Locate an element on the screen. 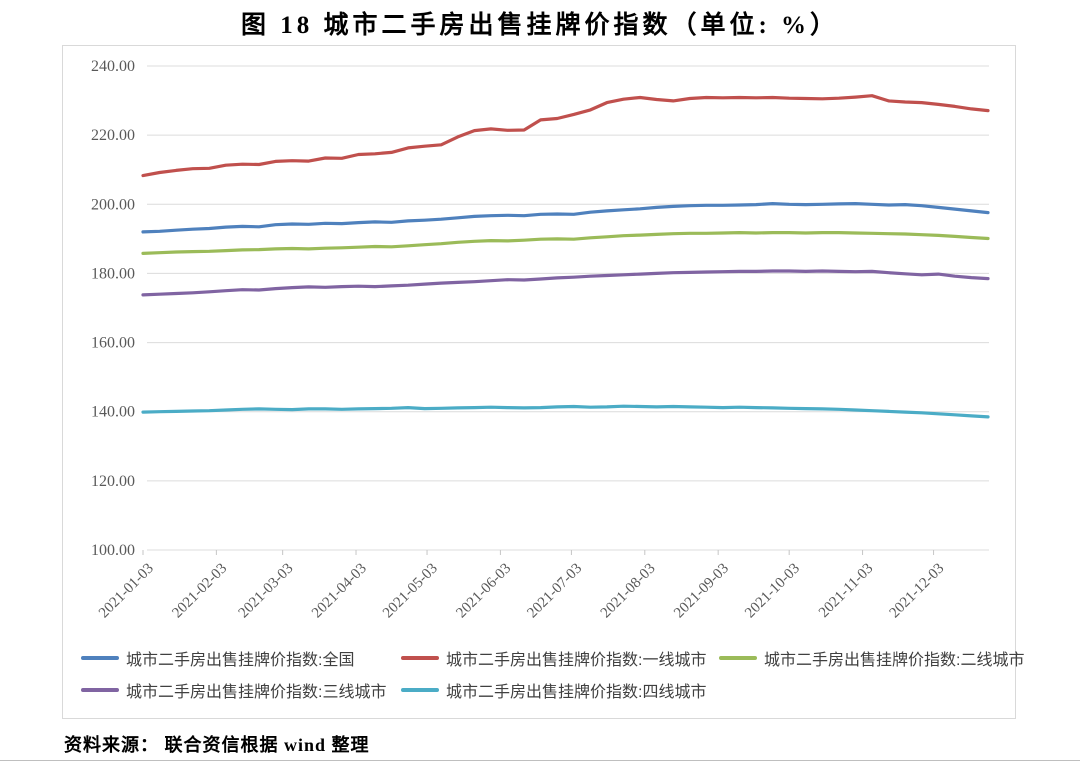 The image size is (1080, 765). legend-item-0: 城市二手房出售挂牌价指数:全国 is located at coordinates (218, 658).